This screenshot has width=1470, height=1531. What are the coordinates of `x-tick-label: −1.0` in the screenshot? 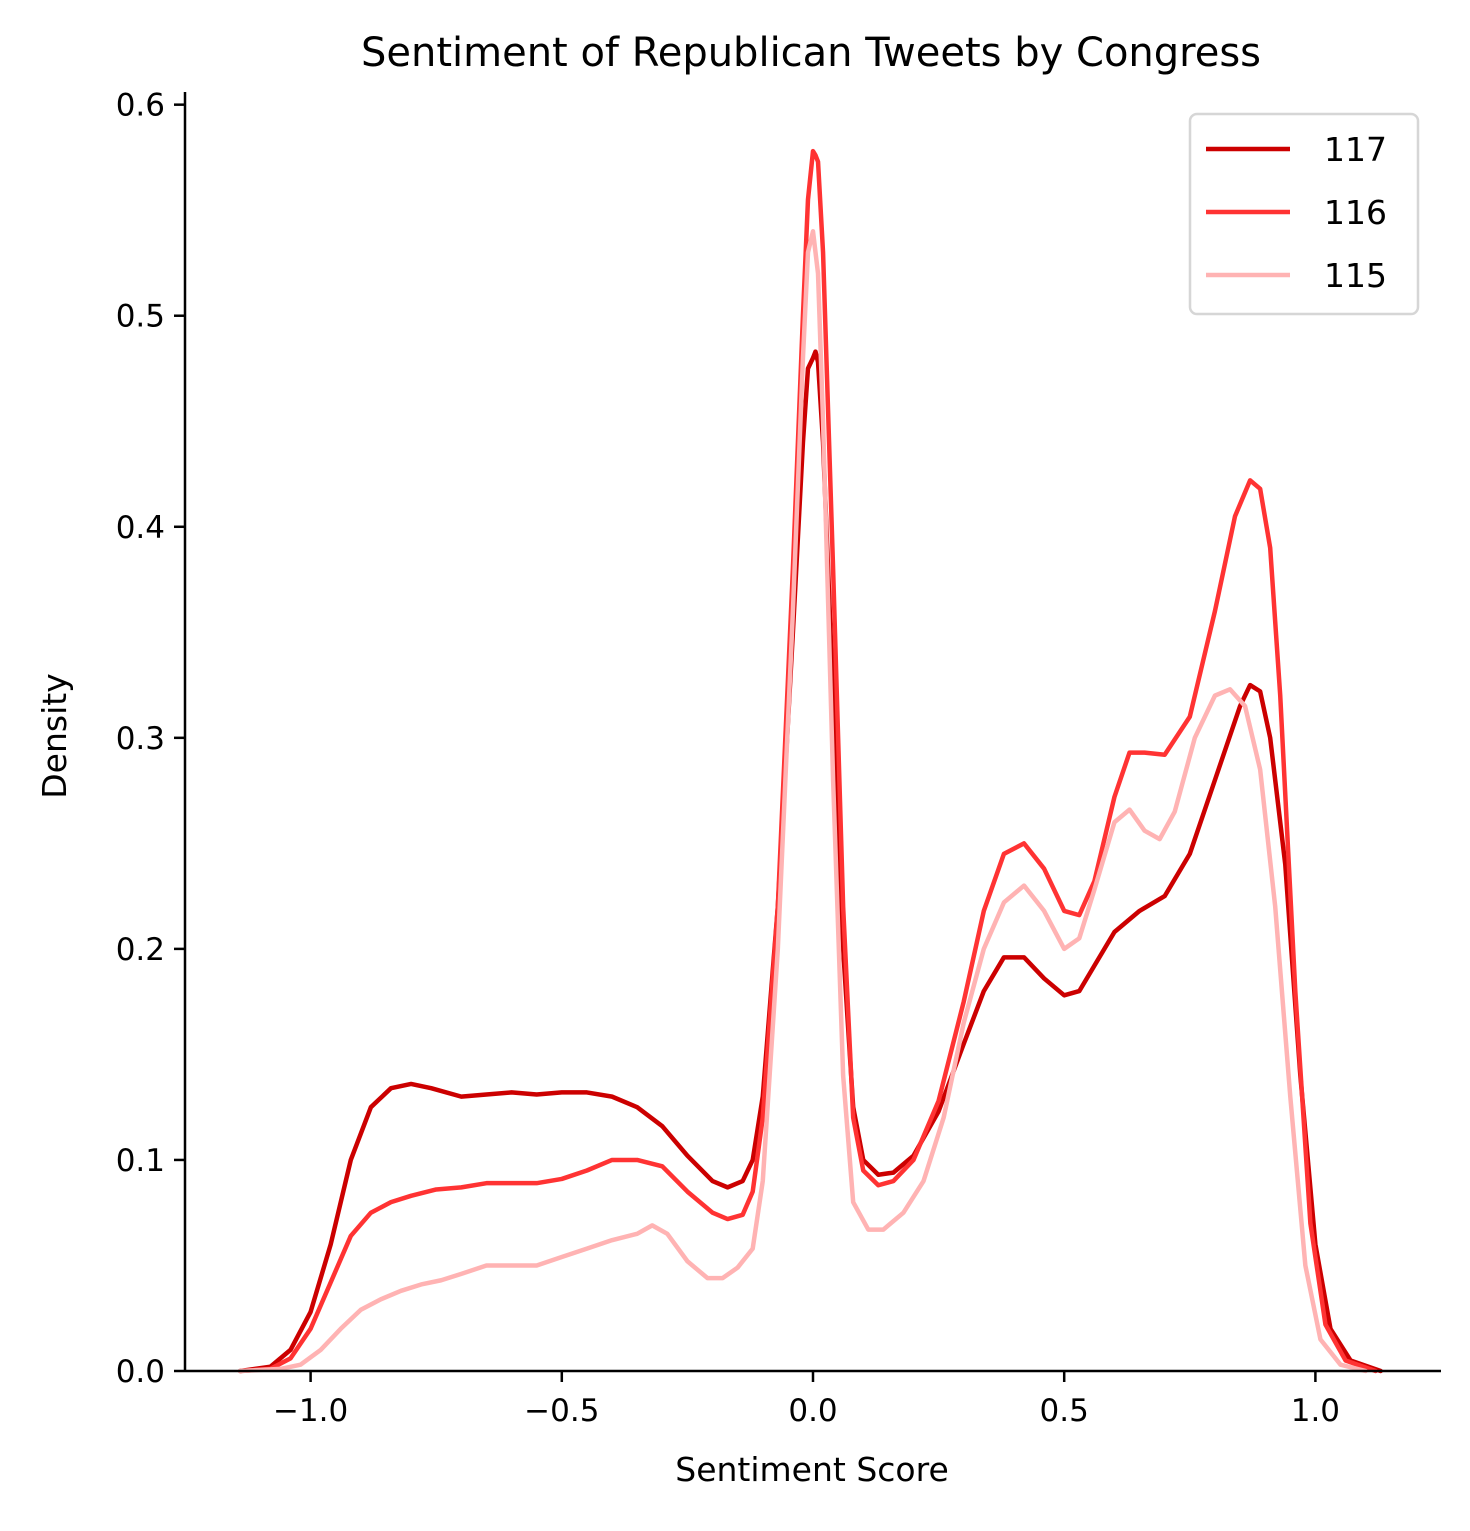 It's located at (310, 1411).